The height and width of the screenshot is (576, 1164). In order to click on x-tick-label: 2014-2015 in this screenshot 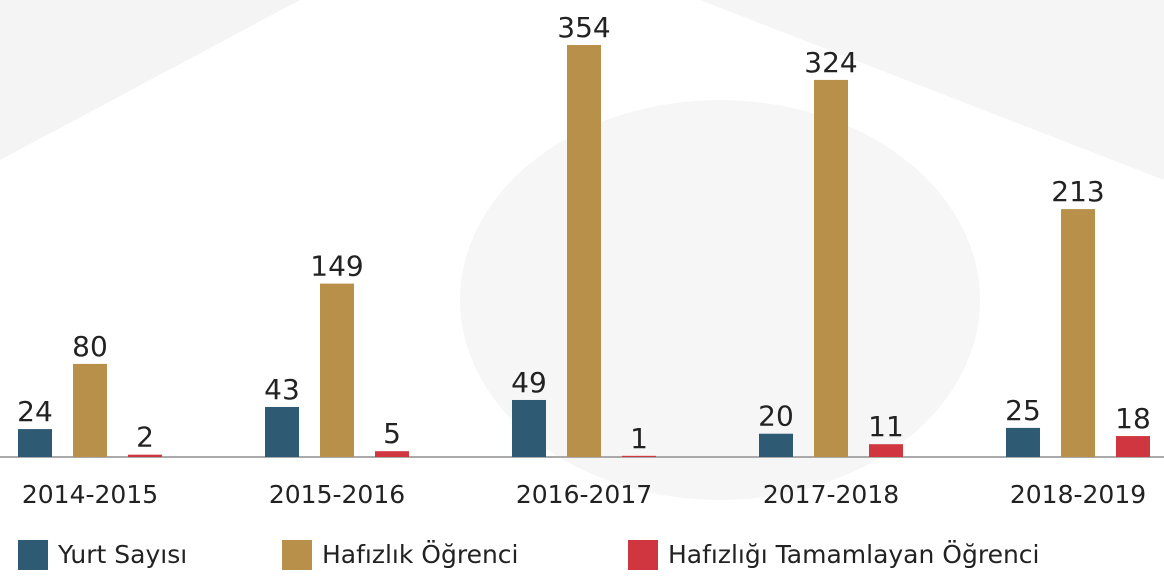, I will do `click(90, 494)`.